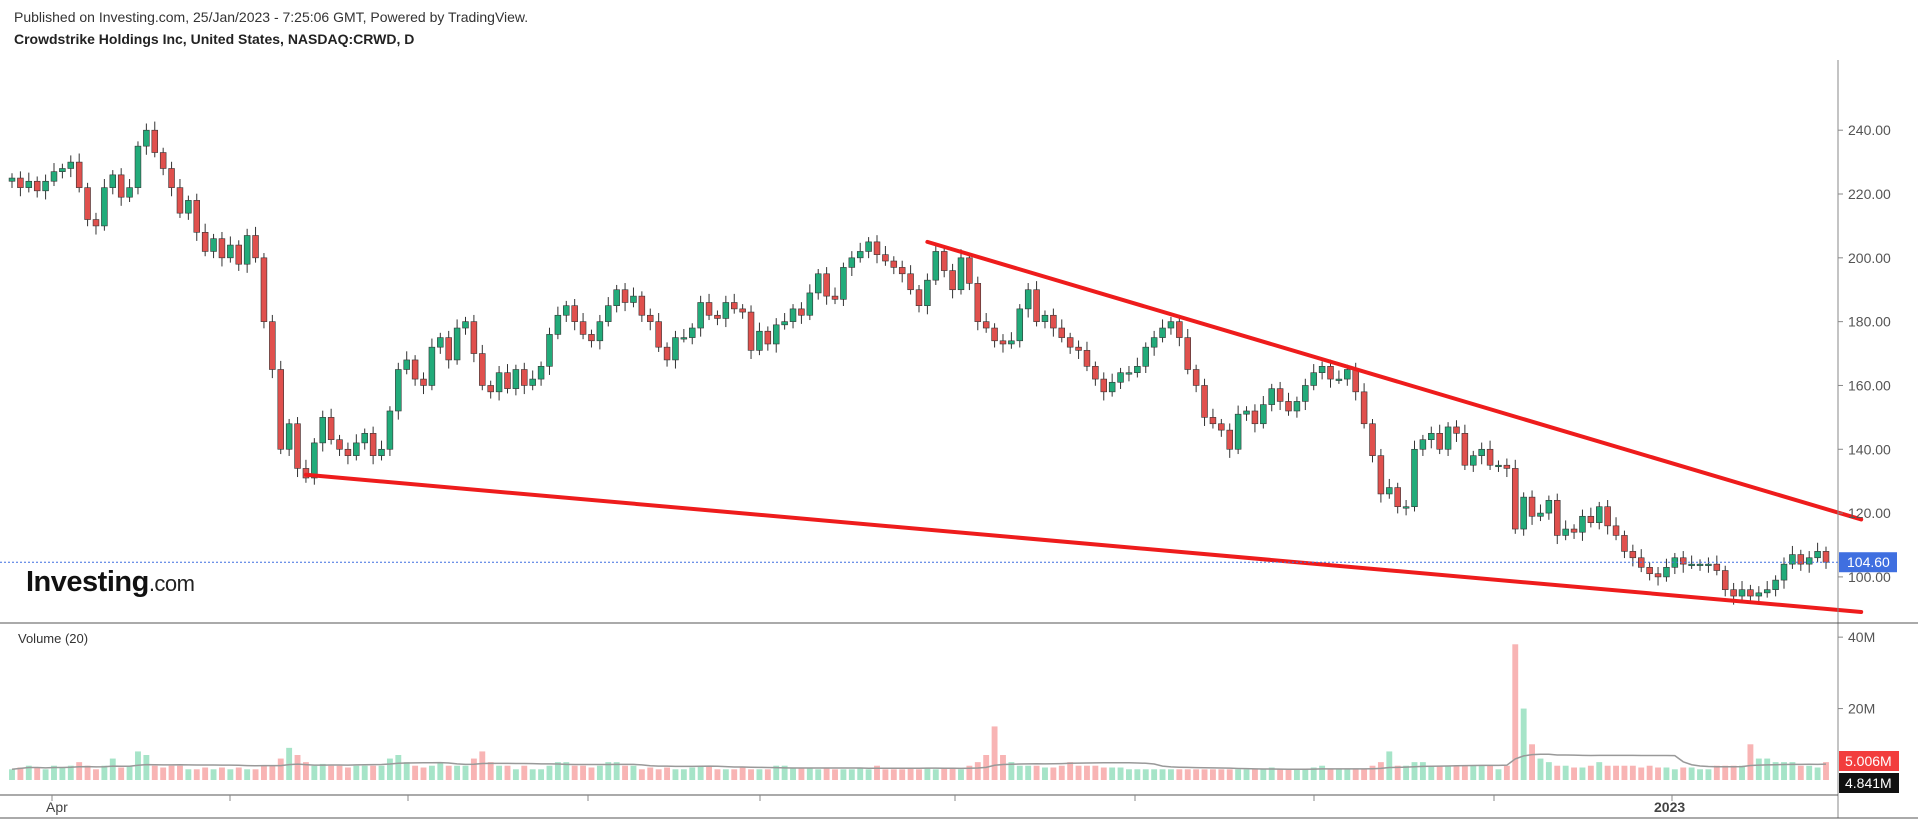 This screenshot has height=822, width=1918. What do you see at coordinates (1869, 130) in the screenshot?
I see `price-tick-label: 240.00` at bounding box center [1869, 130].